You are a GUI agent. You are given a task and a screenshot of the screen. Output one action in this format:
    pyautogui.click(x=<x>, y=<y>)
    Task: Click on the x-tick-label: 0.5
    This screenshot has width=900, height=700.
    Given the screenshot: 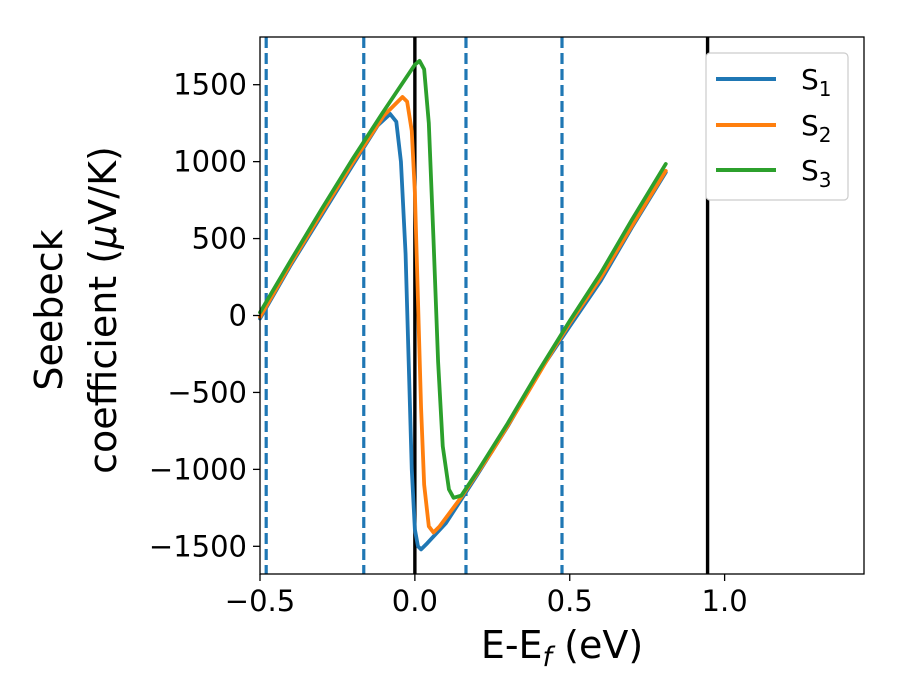 What is the action you would take?
    pyautogui.click(x=570, y=601)
    